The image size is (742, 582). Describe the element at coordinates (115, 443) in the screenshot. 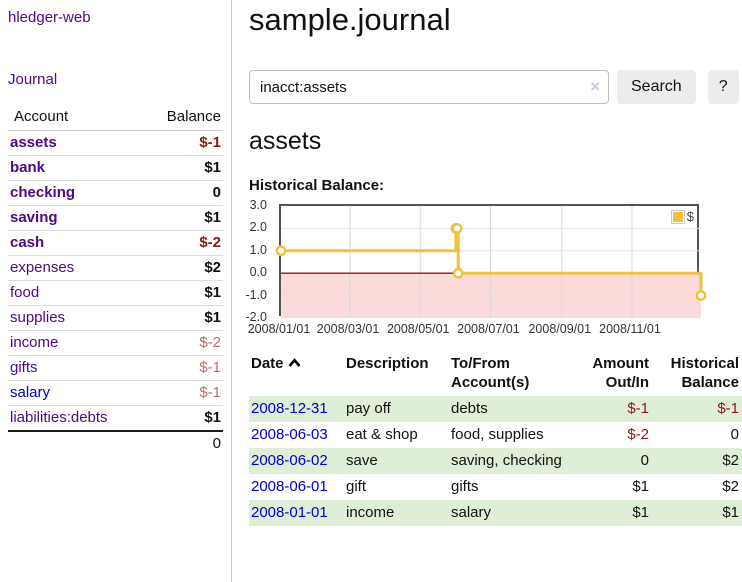

I see `accounts-total-row: 0` at that location.